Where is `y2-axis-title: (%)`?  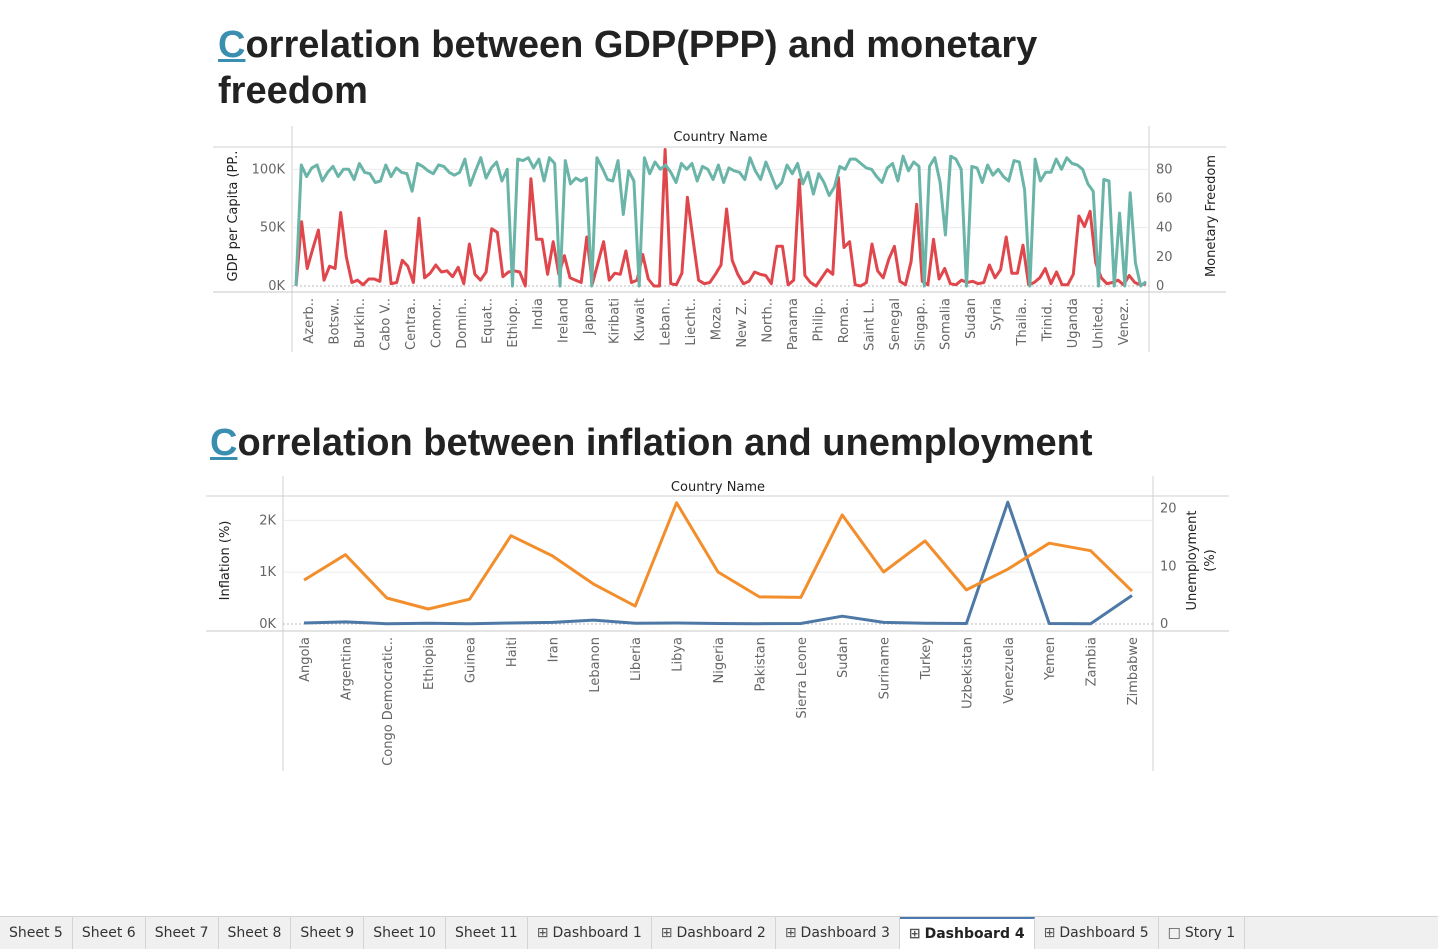
y2-axis-title: (%) is located at coordinates (1210, 560).